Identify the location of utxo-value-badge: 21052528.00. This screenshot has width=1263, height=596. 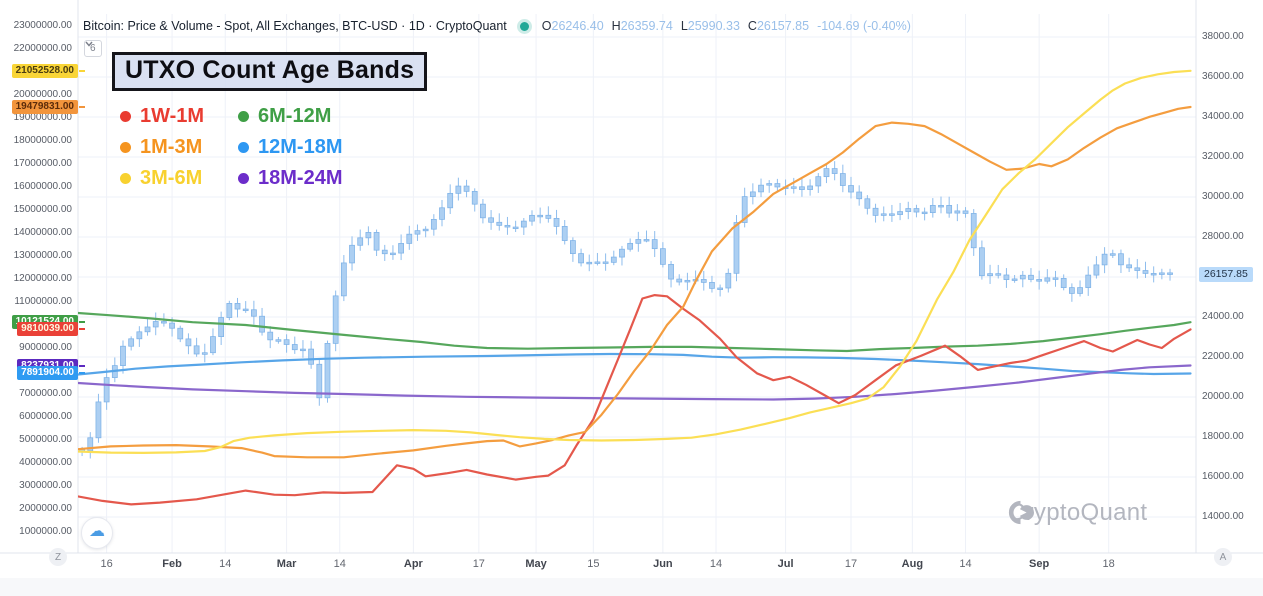
(44, 70).